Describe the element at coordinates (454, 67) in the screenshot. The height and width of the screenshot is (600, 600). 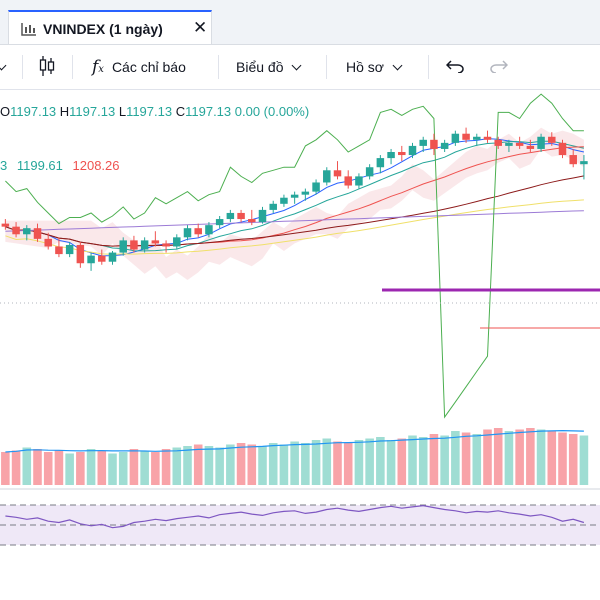
I see `undo-button` at that location.